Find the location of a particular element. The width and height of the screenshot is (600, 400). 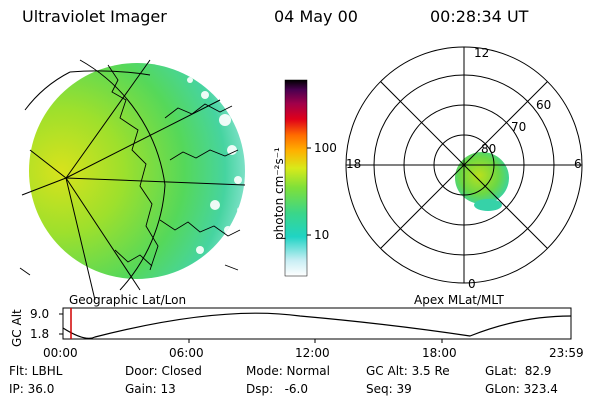

instrument-title: Ultraviolet Imager is located at coordinates (94, 16).